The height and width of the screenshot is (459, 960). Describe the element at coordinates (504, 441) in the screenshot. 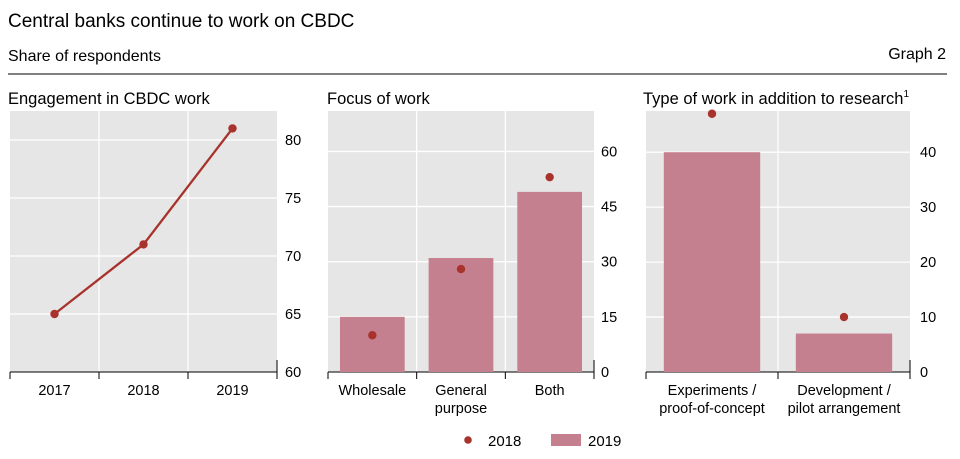

I see `legend-label-2018: 2018` at that location.